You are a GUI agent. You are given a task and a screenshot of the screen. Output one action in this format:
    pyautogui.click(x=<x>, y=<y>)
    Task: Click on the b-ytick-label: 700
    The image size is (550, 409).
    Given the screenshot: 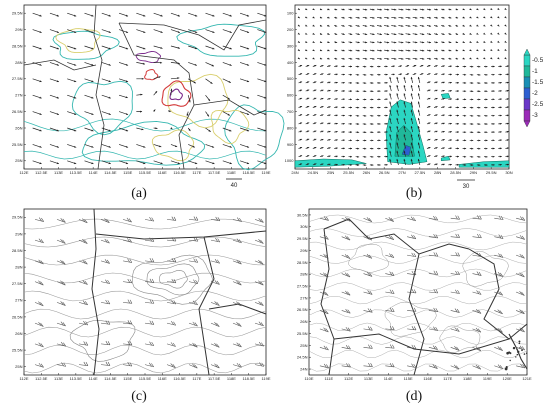 What is the action you would take?
    pyautogui.click(x=290, y=111)
    